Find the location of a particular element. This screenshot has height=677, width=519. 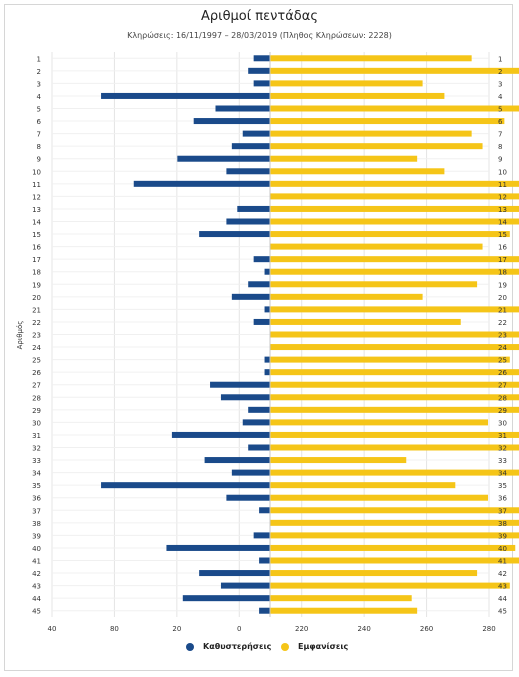

ytick-left-35: 35 is located at coordinates (36, 486).